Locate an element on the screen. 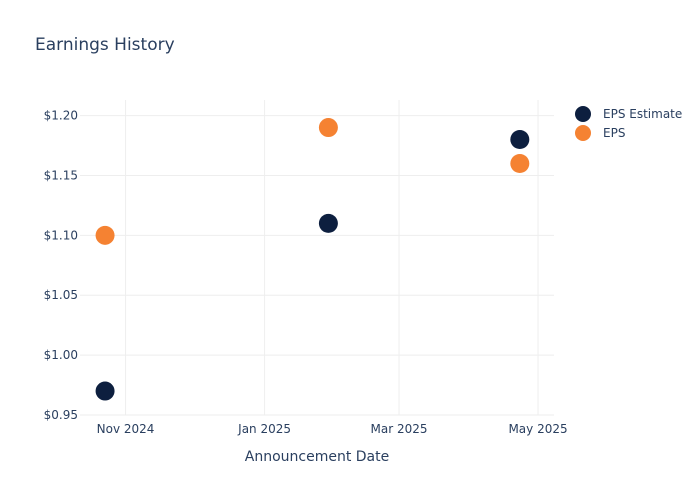 This screenshot has width=700, height=500. y-tick-label: $1.20 is located at coordinates (61, 116).